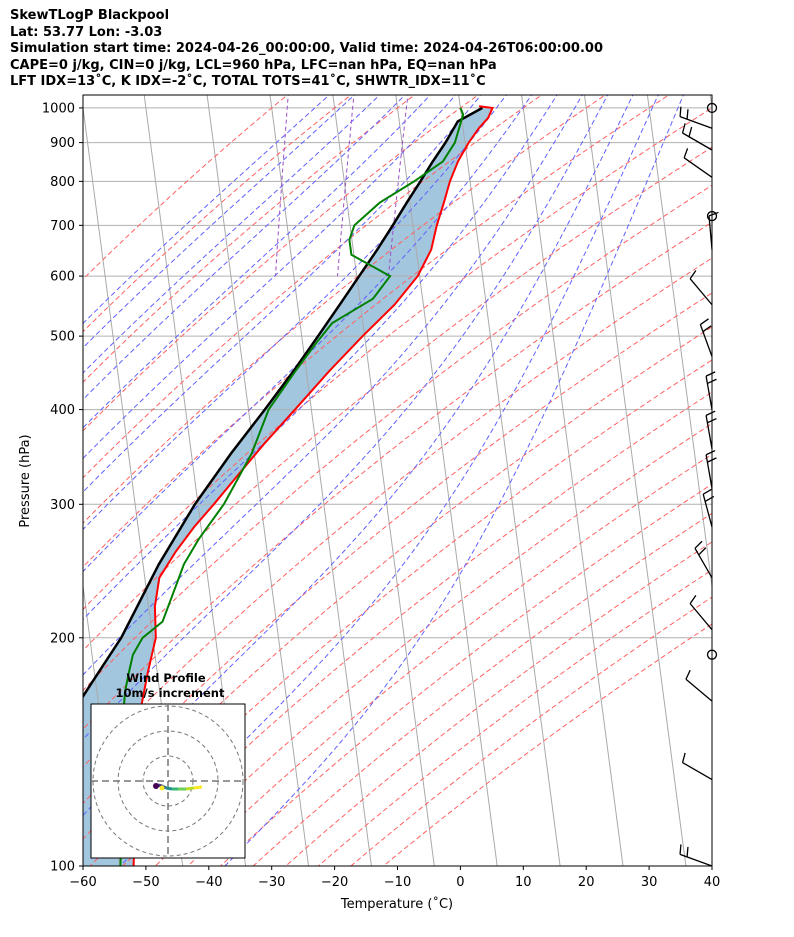  Describe the element at coordinates (586, 882) in the screenshot. I see `x-tick-label: 20` at that location.